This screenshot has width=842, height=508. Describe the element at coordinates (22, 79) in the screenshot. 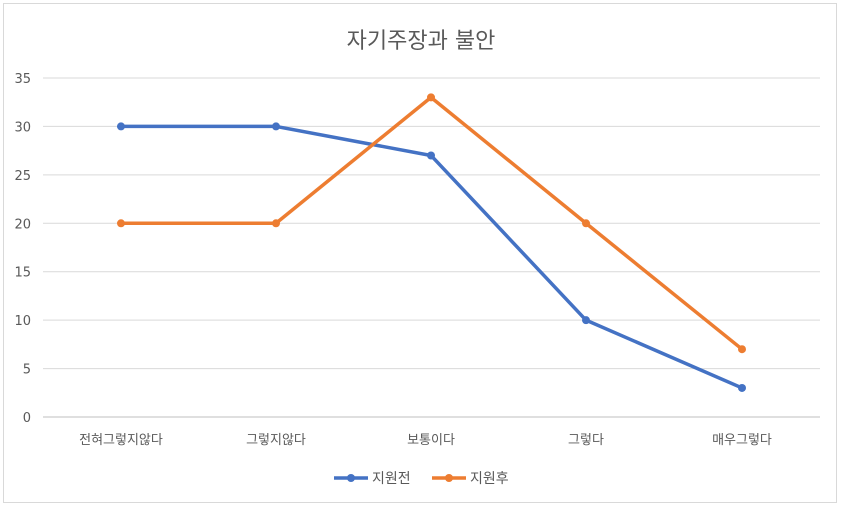

I see `y-tick-label: 35` at that location.